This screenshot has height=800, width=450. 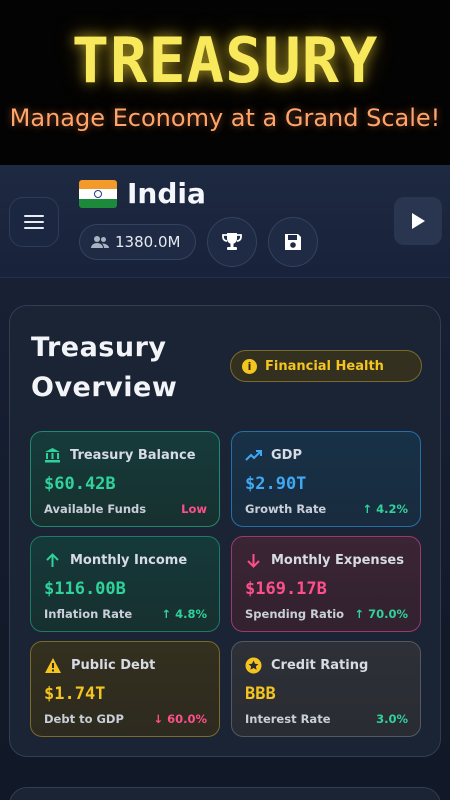 I want to click on menu-button, so click(x=34, y=222).